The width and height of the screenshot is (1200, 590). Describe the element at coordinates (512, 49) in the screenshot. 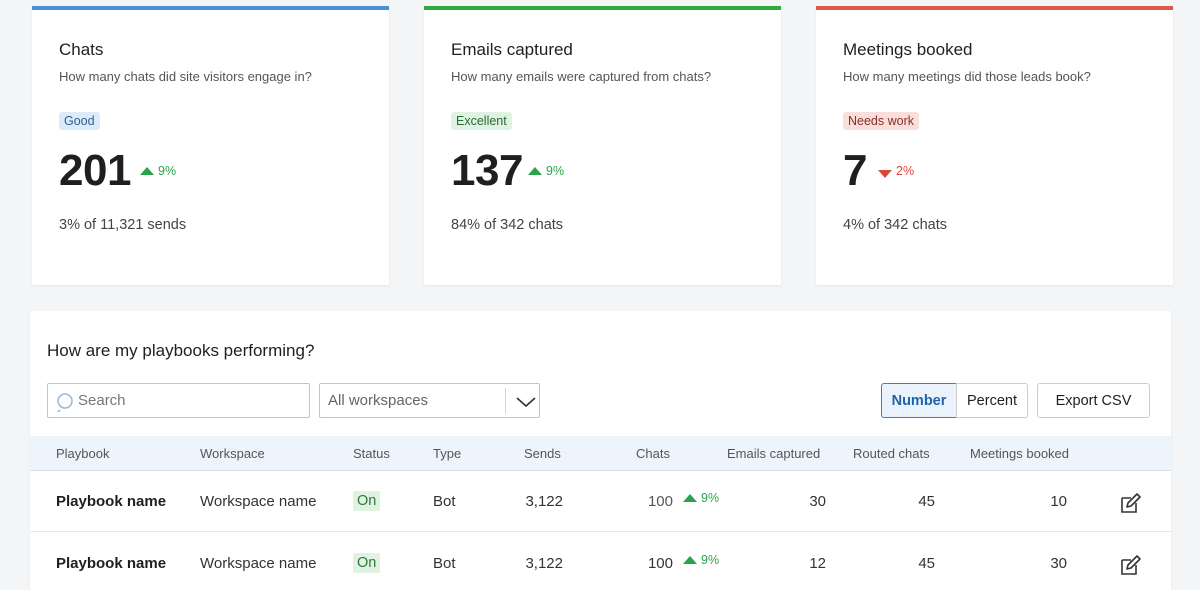

I see `card-title: Emails captured` at that location.